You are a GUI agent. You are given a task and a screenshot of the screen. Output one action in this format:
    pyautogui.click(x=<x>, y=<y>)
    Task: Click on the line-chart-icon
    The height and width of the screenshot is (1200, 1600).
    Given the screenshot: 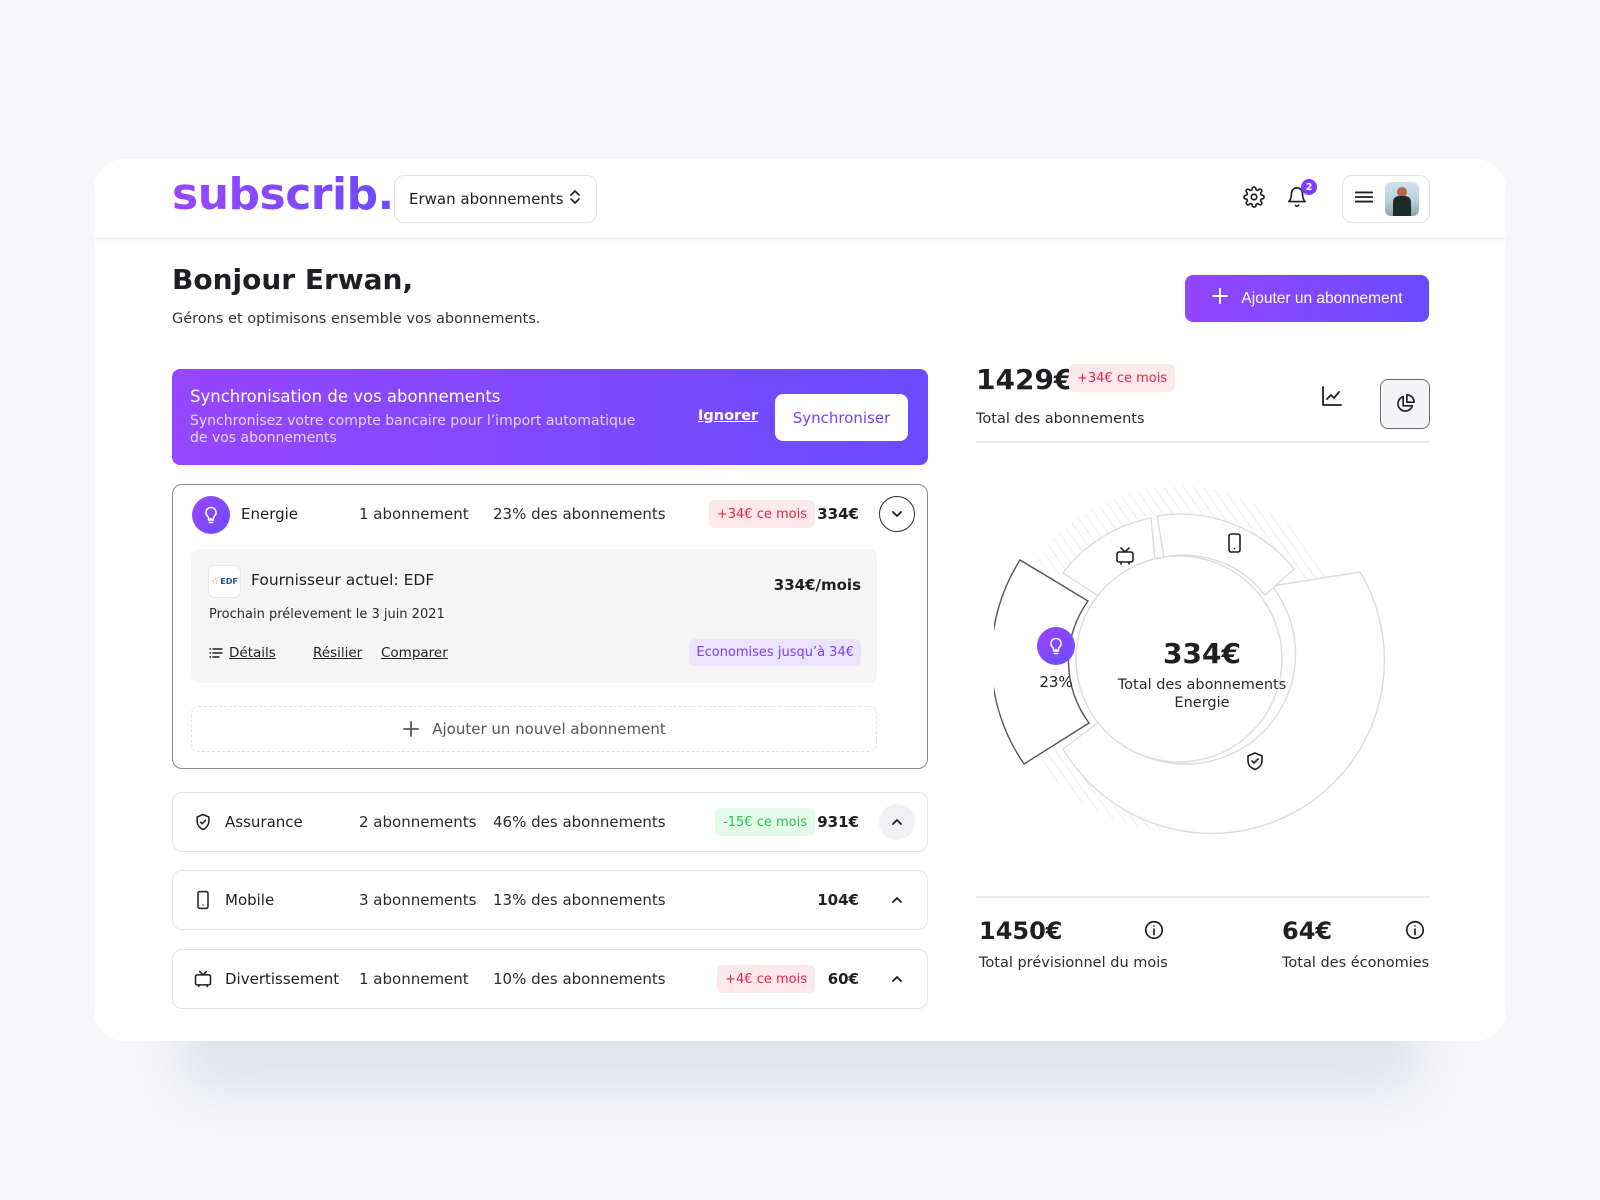 What is the action you would take?
    pyautogui.click(x=1332, y=396)
    